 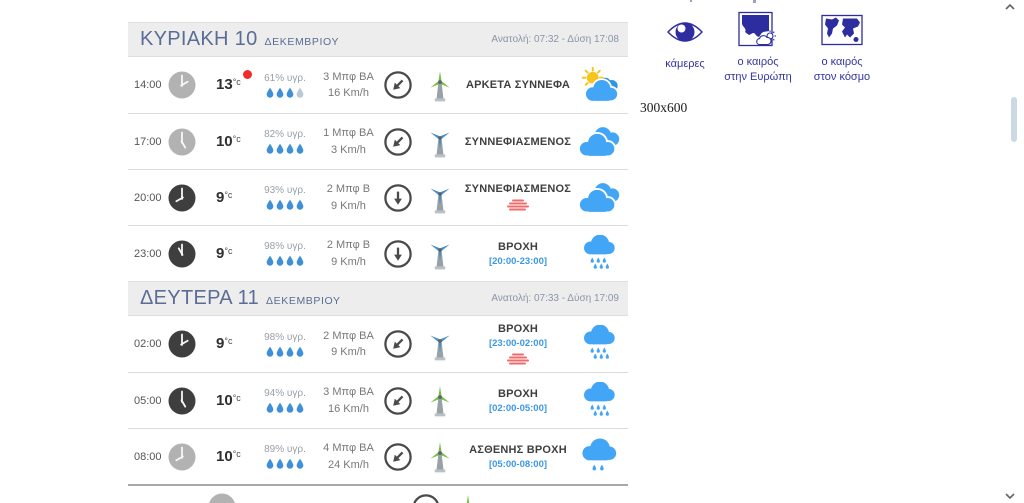 What do you see at coordinates (378, 493) in the screenshot?
I see `partial-row-clipped` at bounding box center [378, 493].